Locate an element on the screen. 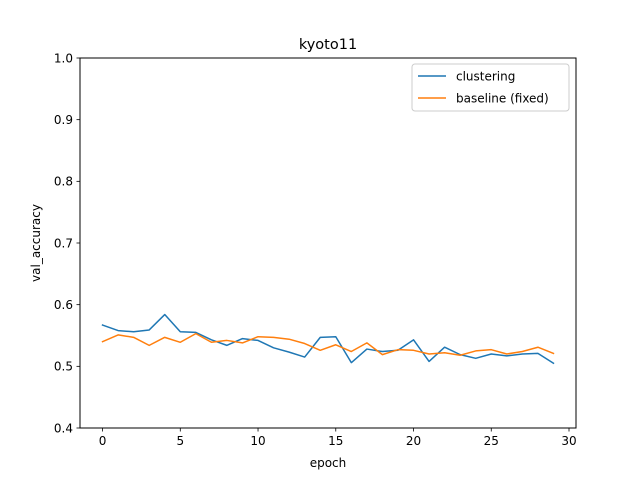 This screenshot has height=480, width=640. x-axis-ticks: 0 5 10 15 20 25 30 is located at coordinates (338, 438).